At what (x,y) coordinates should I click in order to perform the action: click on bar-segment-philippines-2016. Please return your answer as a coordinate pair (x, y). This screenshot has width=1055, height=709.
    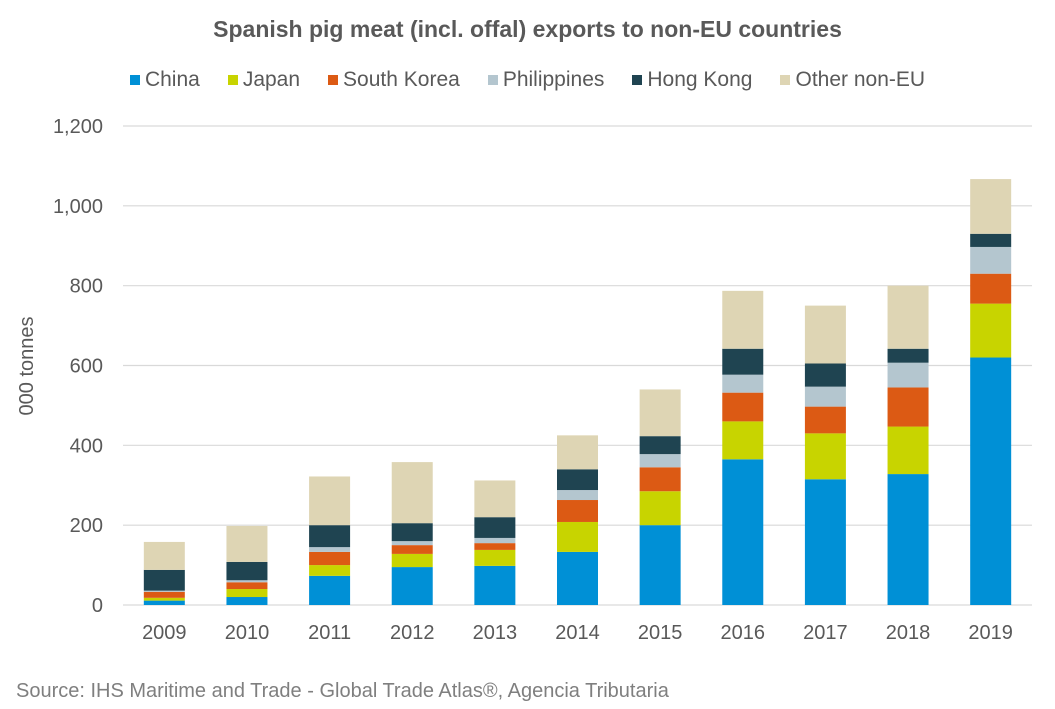
    Looking at the image, I should click on (743, 383).